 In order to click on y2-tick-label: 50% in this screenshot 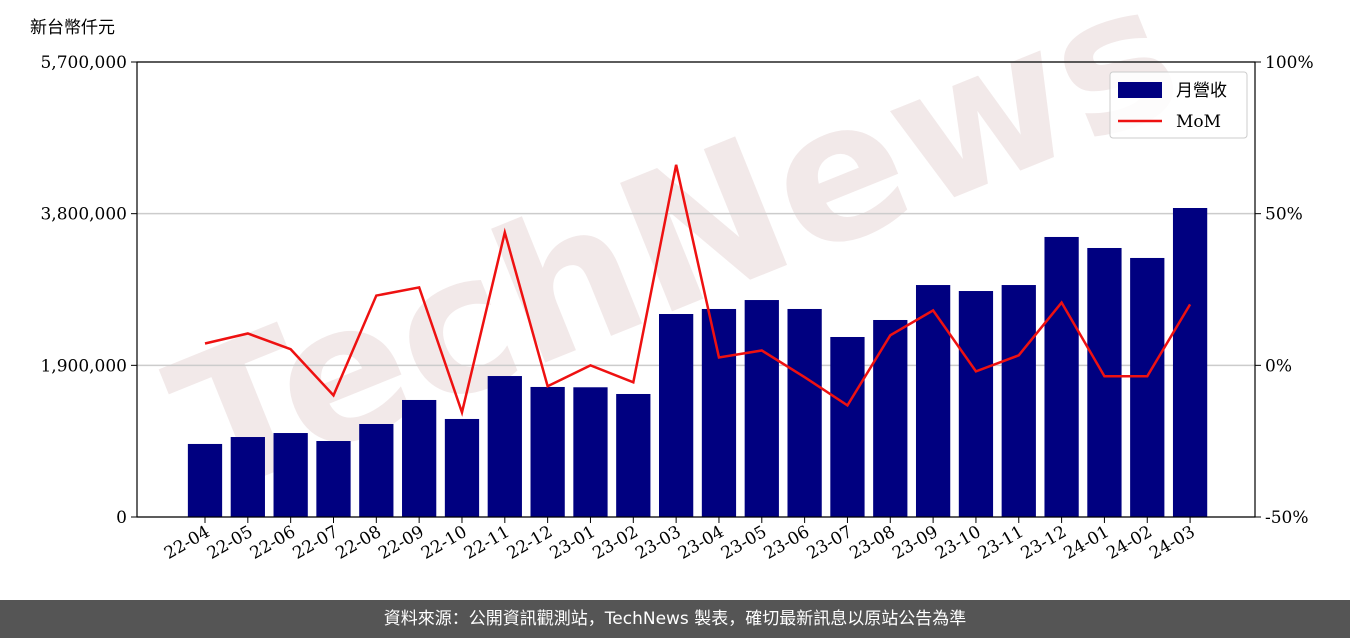, I will do `click(1284, 215)`.